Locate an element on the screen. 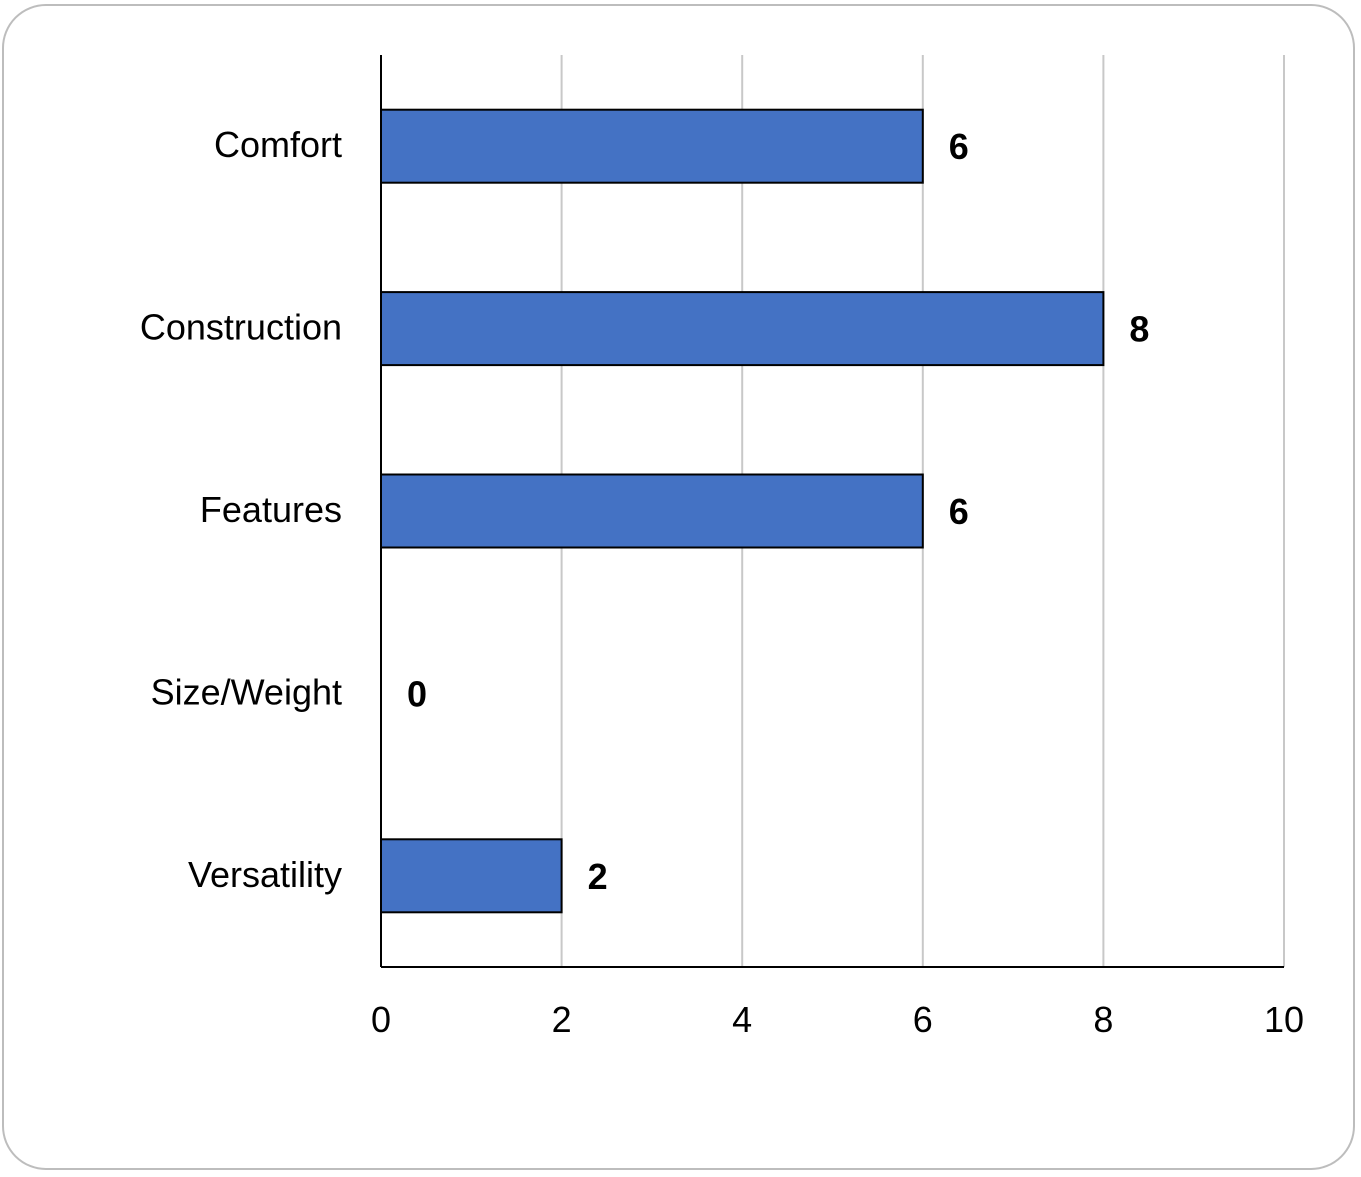  x-tick-label-10: 10 is located at coordinates (1284, 1019).